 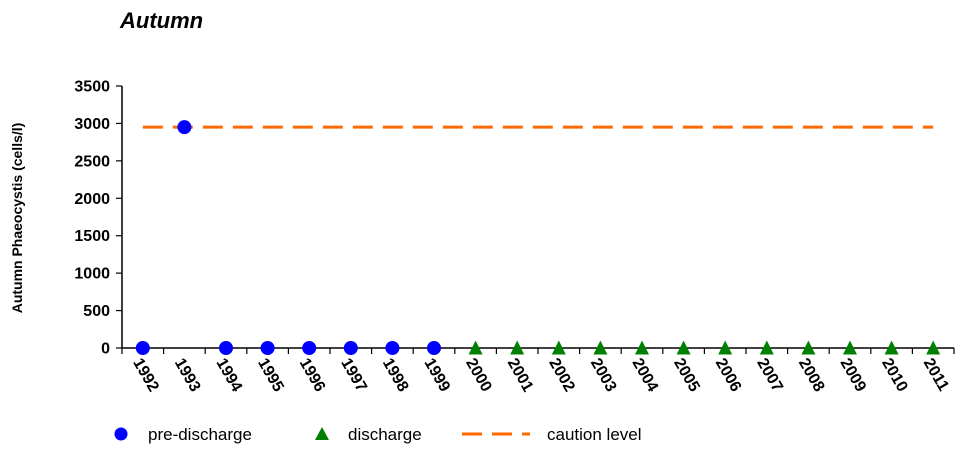 What do you see at coordinates (395, 375) in the screenshot?
I see `x-tick-label: 1998` at bounding box center [395, 375].